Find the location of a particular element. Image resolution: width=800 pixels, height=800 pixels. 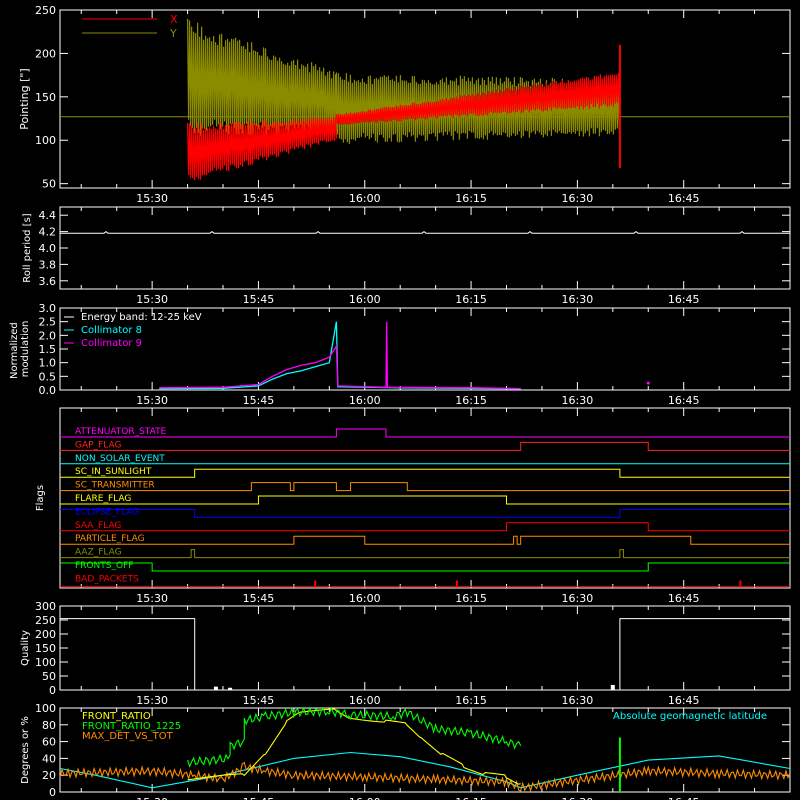

y-axis-label: Degrees or % is located at coordinates (25, 750).